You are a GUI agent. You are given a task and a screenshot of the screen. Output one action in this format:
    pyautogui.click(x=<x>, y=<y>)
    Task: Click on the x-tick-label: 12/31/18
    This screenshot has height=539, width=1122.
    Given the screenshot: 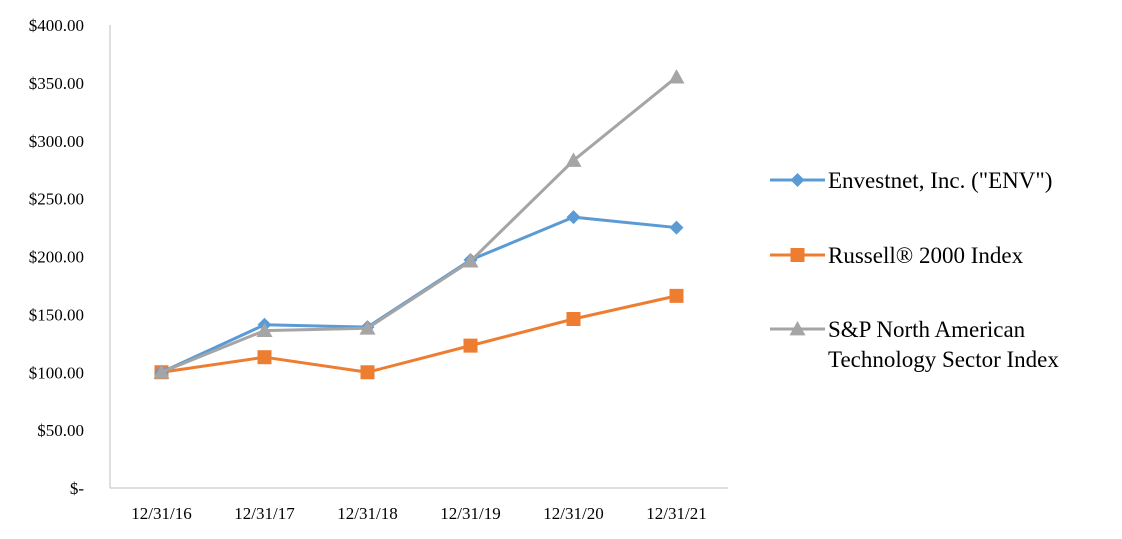 What is the action you would take?
    pyautogui.click(x=367, y=513)
    